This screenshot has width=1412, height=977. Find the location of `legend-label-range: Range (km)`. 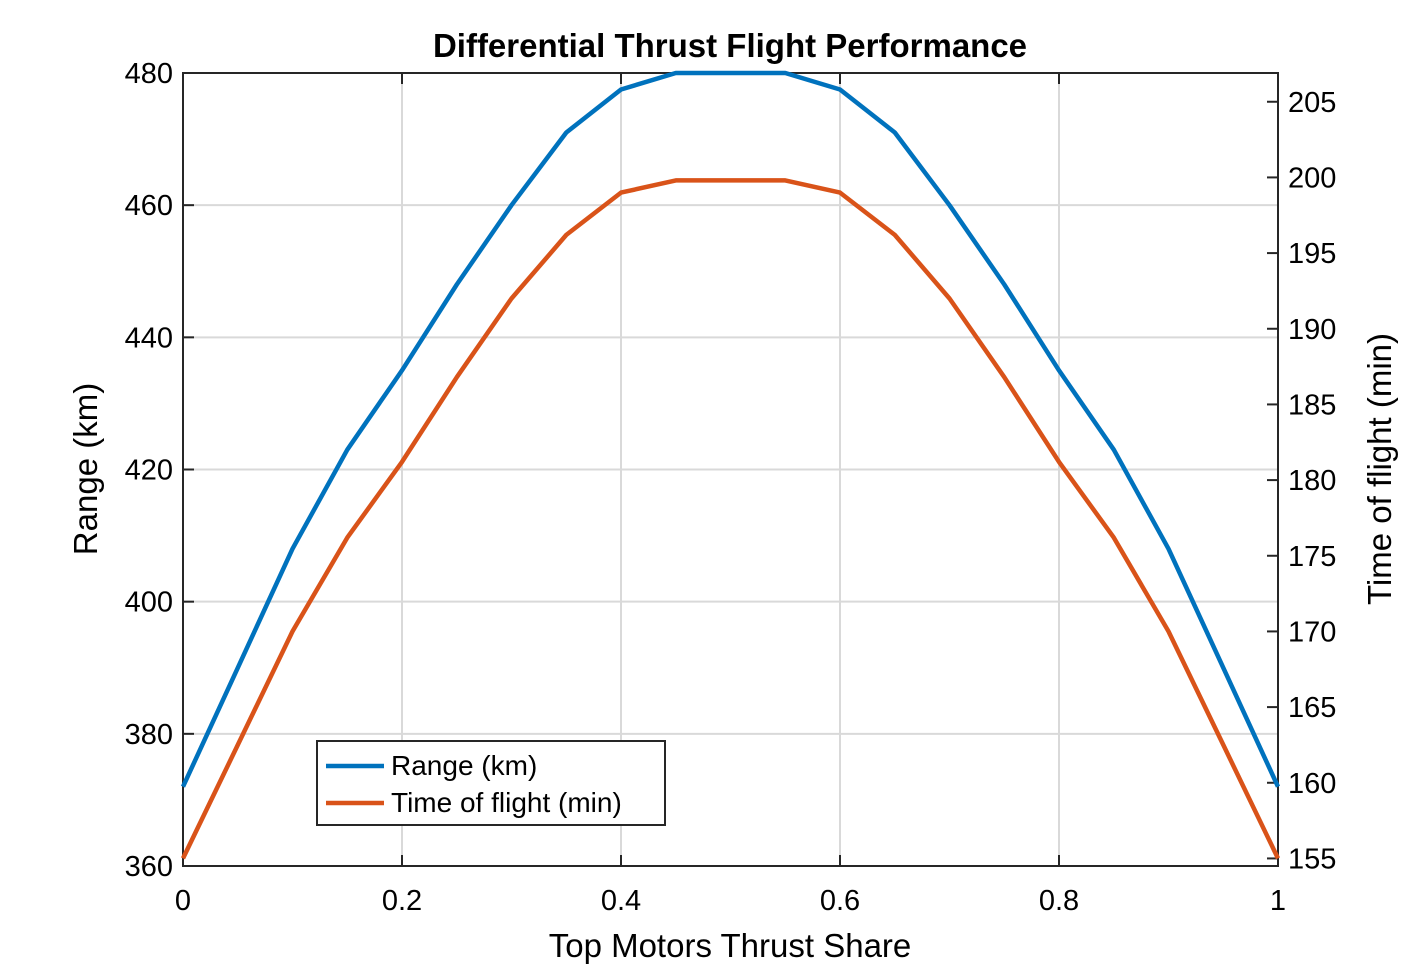

legend-label-range: Range (km) is located at coordinates (464, 765).